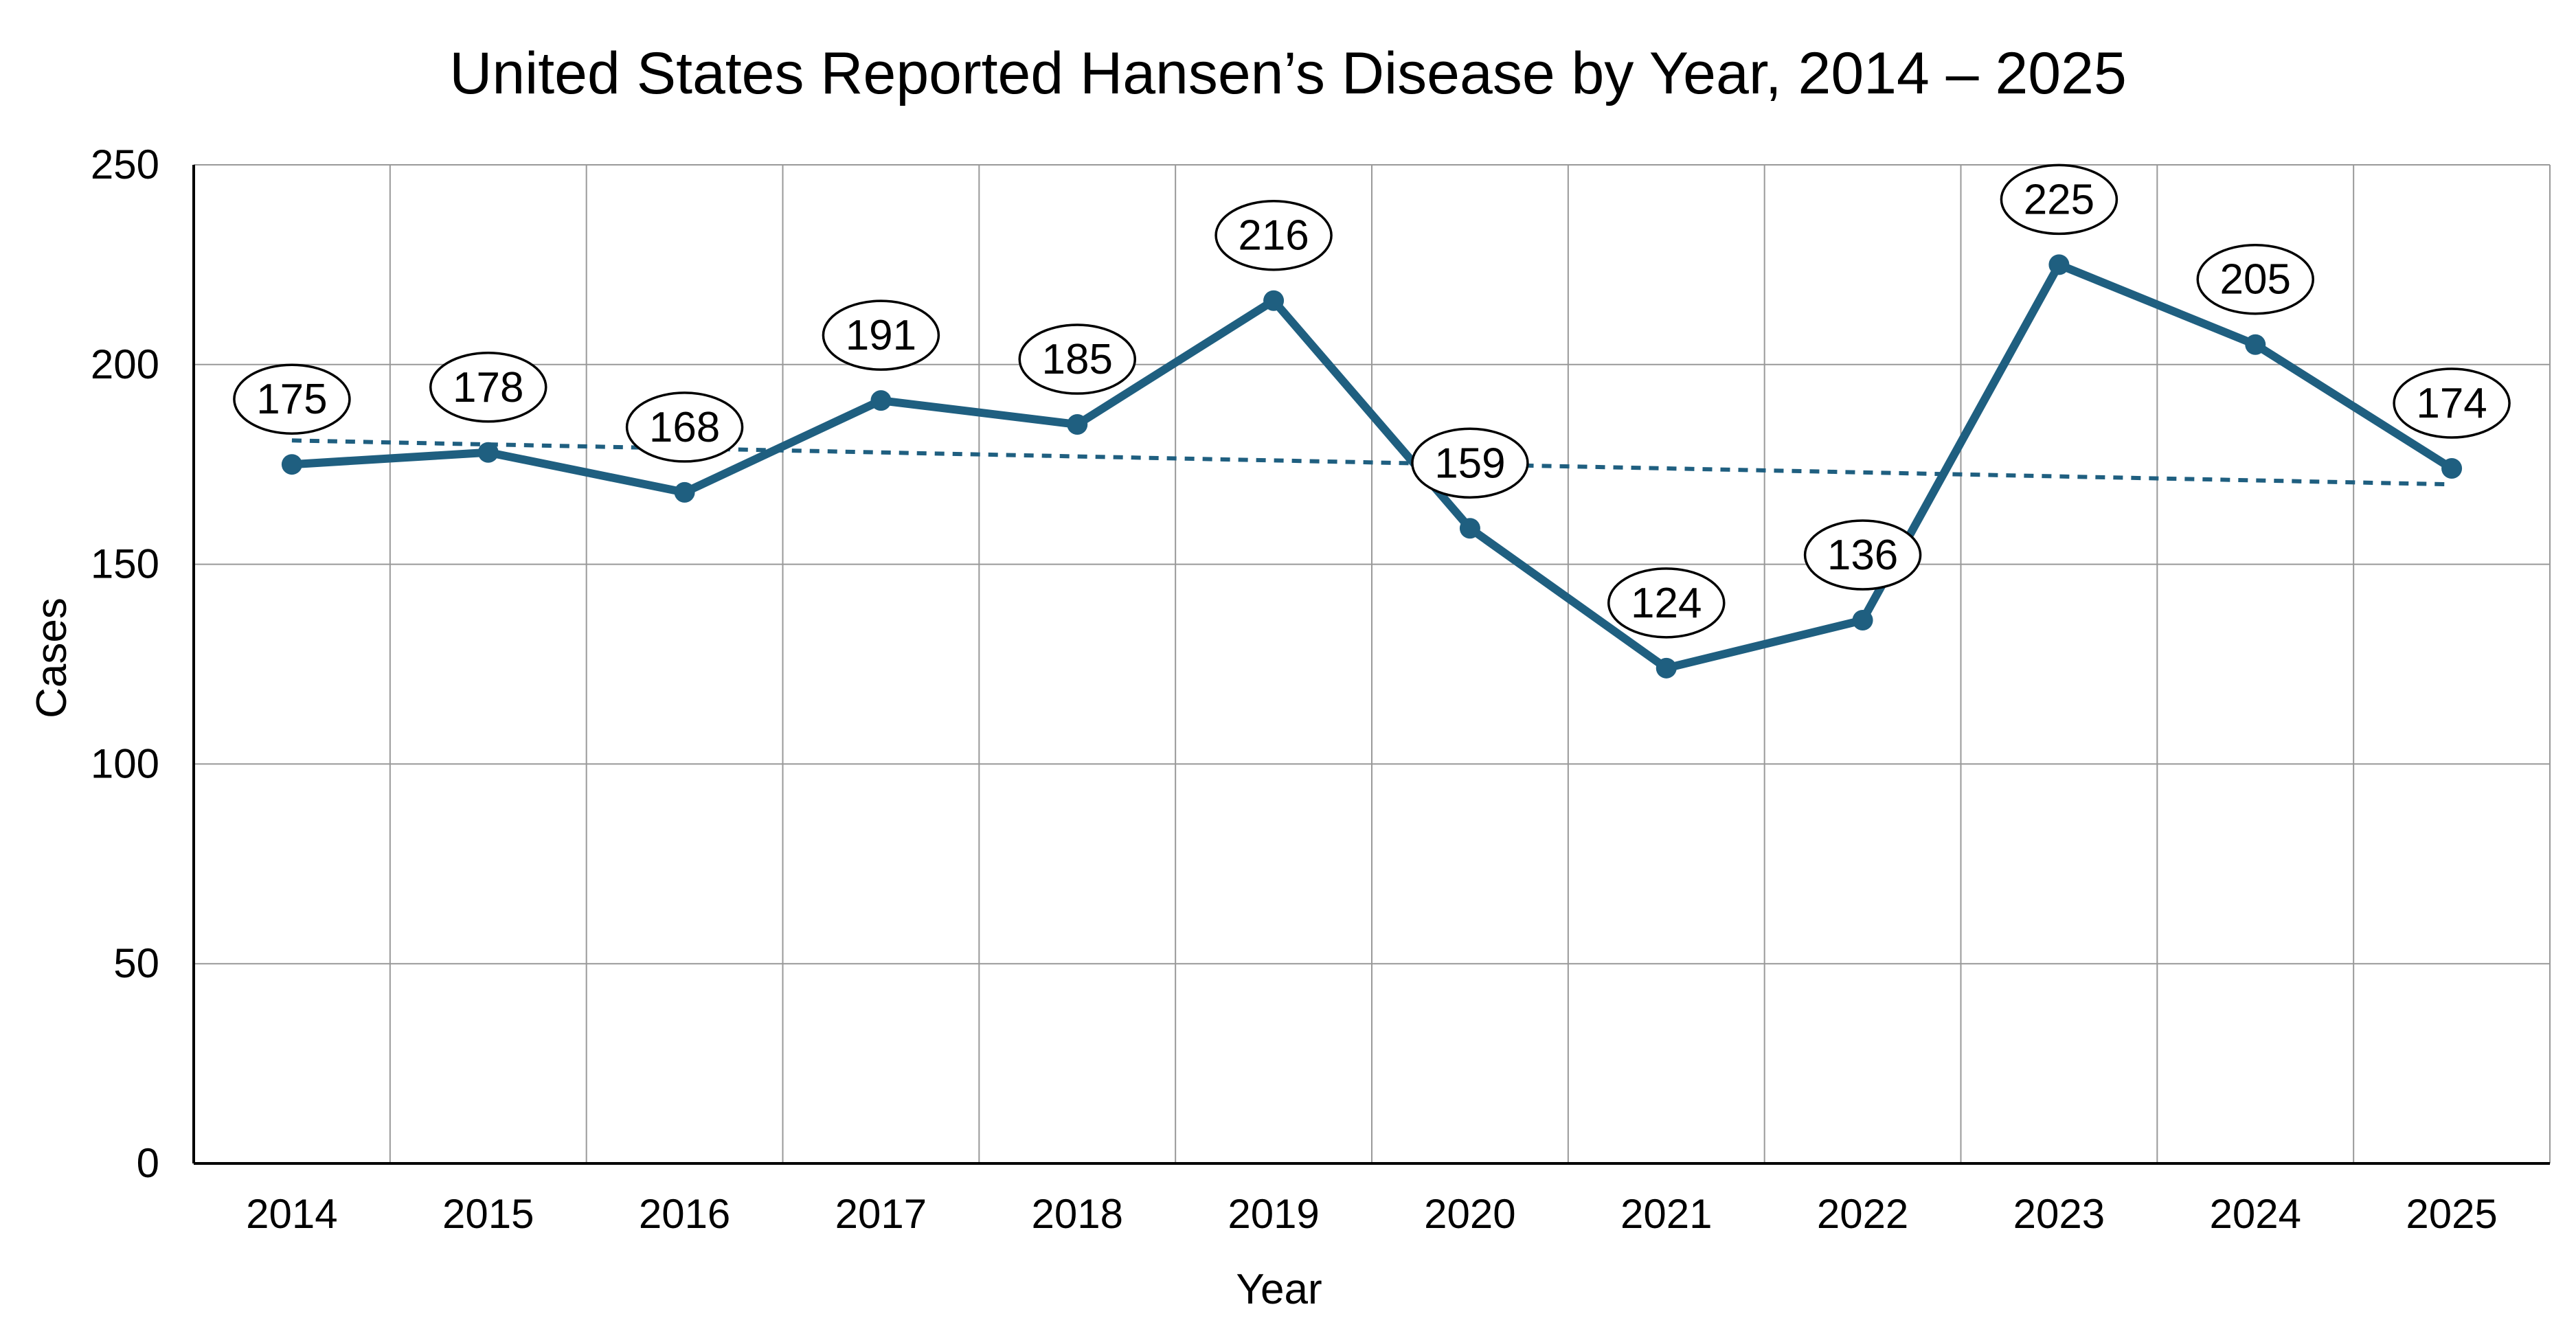 The height and width of the screenshot is (1342, 2576). Describe the element at coordinates (136, 963) in the screenshot. I see `y-tick-label: 50` at that location.